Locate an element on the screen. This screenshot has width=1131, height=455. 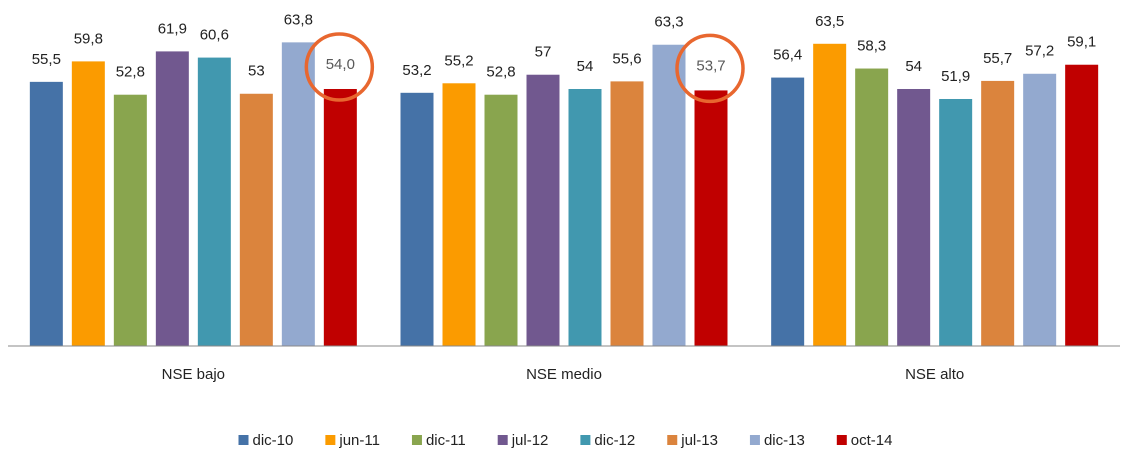
legend-label: jul-12 is located at coordinates (530, 440).